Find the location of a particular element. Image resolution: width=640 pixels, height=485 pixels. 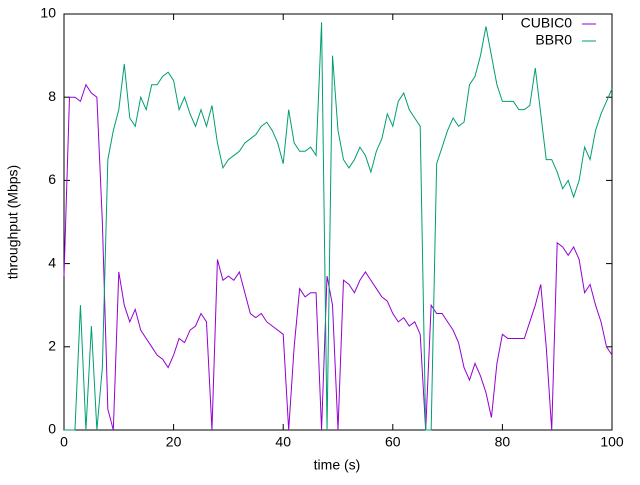

y-axis-label: throughput (Mbps) is located at coordinates (13, 222).